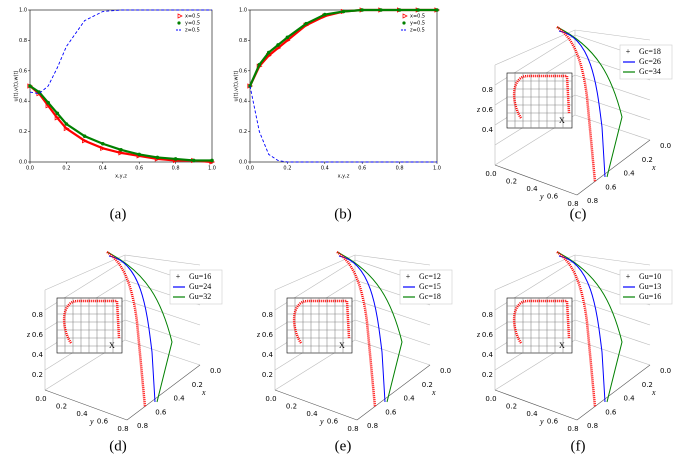 The image size is (698, 468). I want to click on caption: (a), so click(118, 214).